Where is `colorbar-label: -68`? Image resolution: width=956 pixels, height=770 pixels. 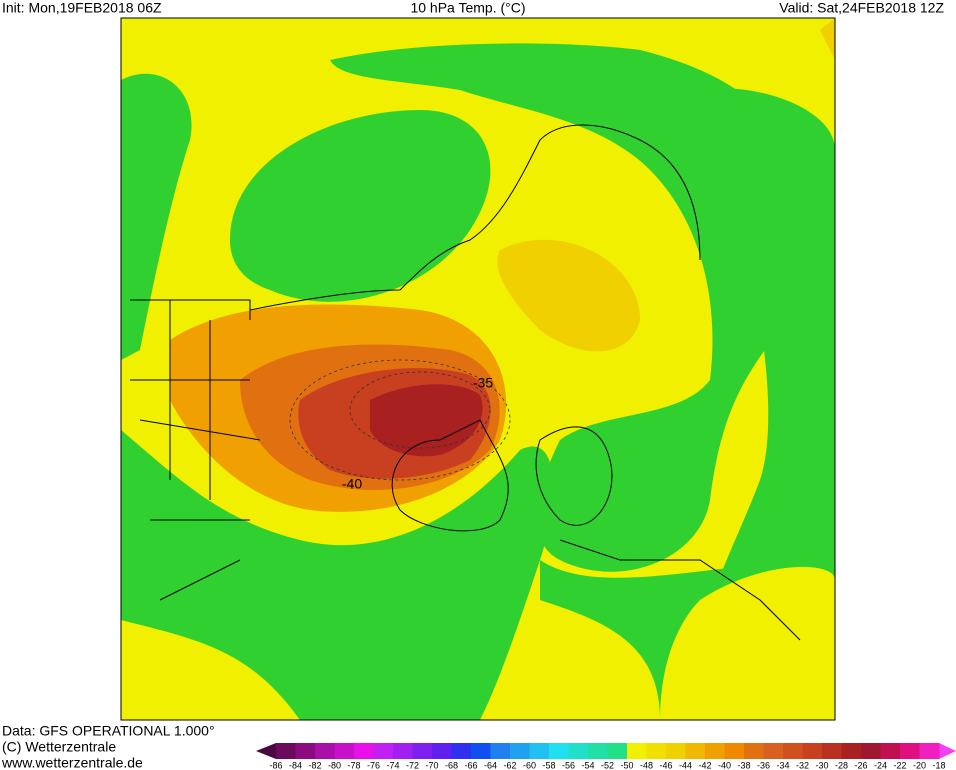
colorbar-label: -68 is located at coordinates (451, 765).